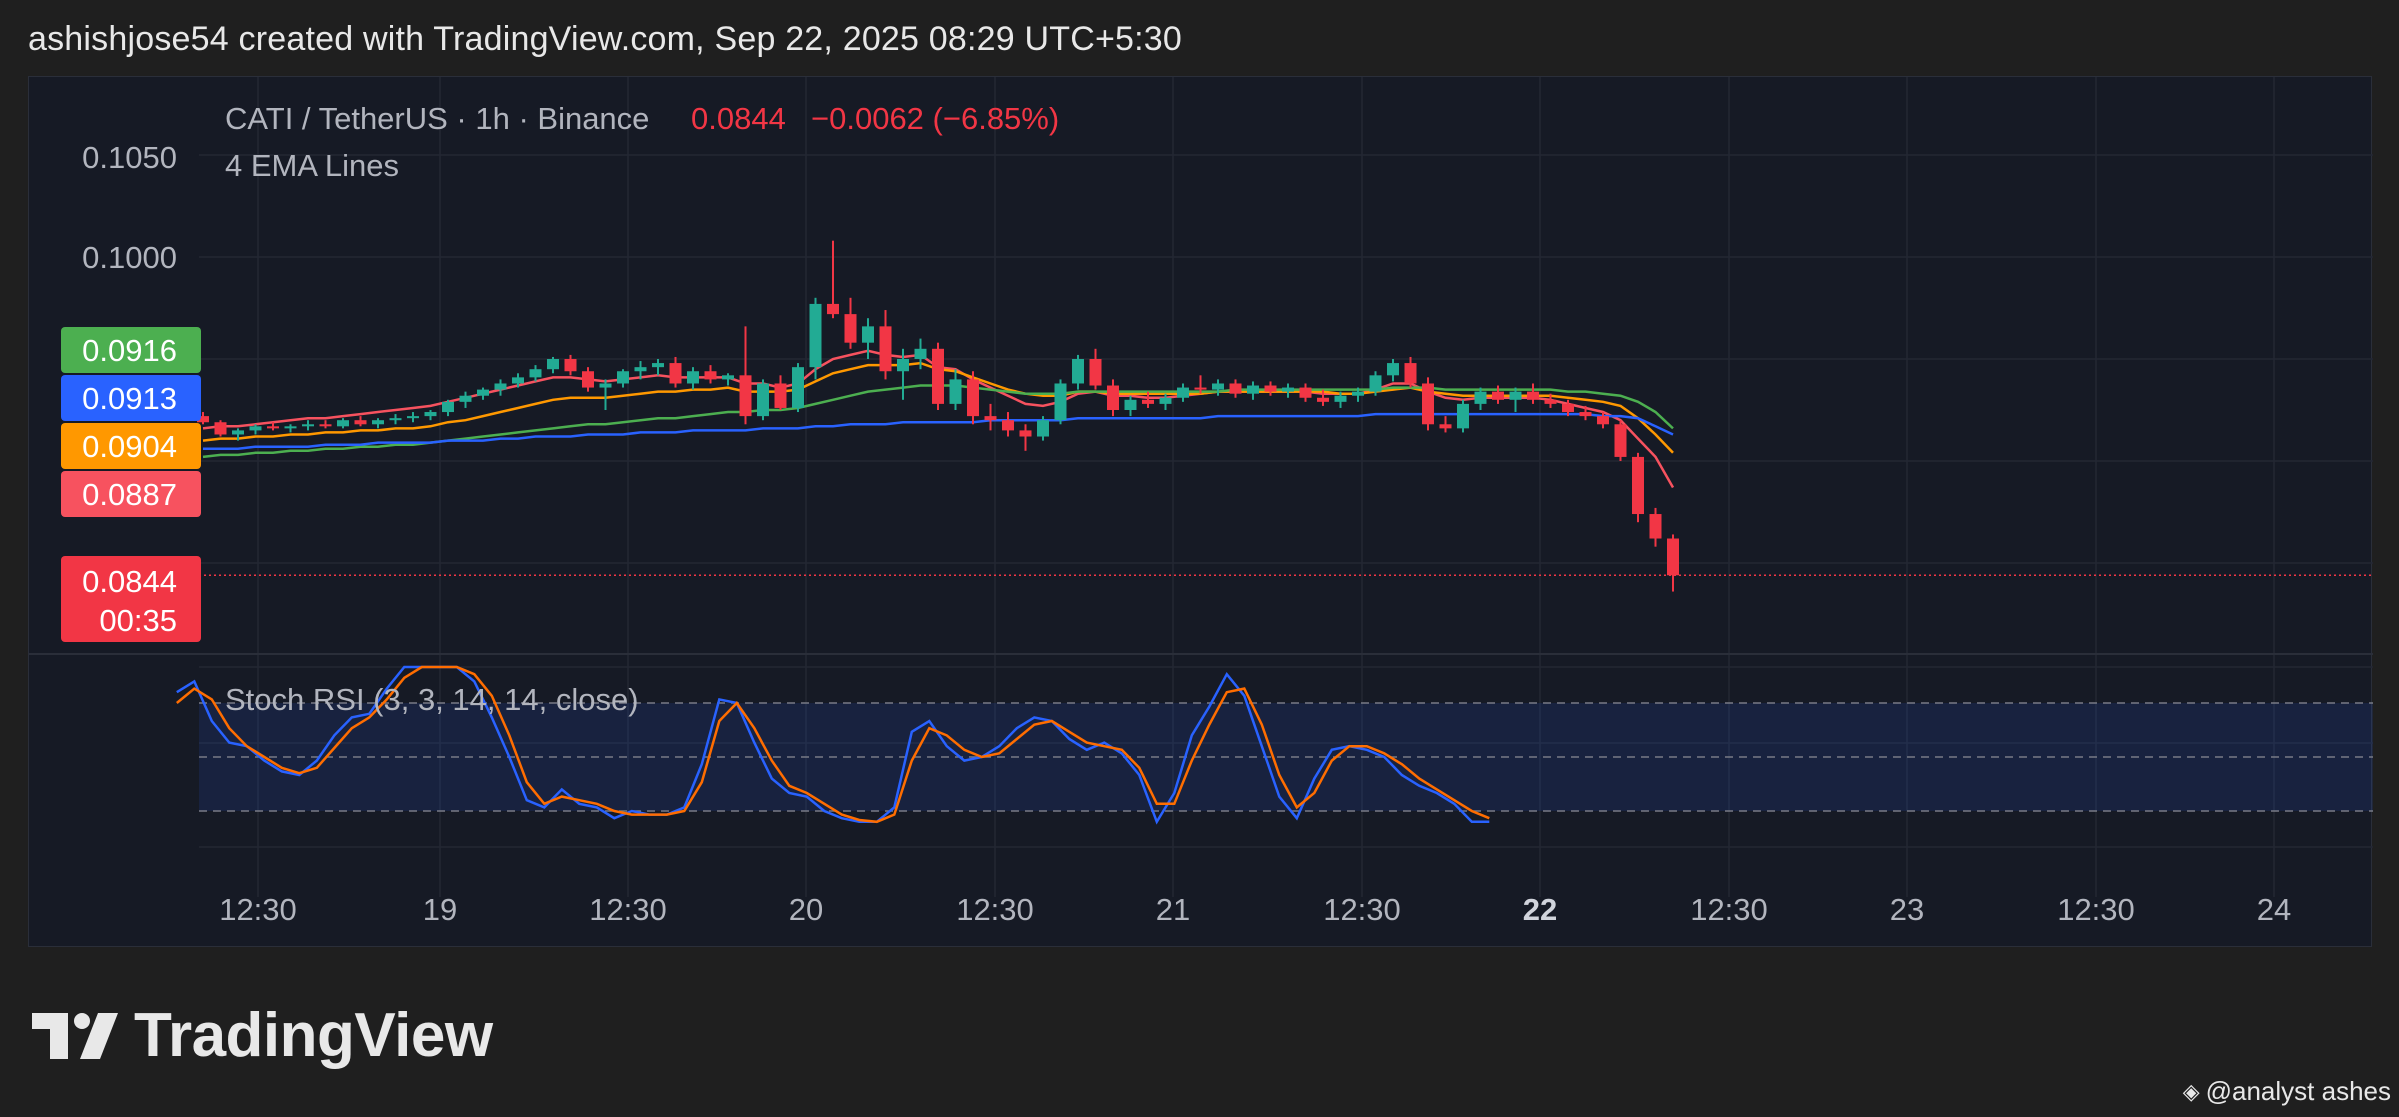  Describe the element at coordinates (437, 118) in the screenshot. I see `symbol-label: CATI / TetherUS · 1h · Binance` at that location.